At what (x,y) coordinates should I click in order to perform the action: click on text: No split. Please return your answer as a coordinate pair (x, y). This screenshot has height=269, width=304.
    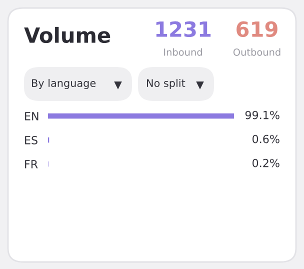
    Looking at the image, I should click on (166, 84).